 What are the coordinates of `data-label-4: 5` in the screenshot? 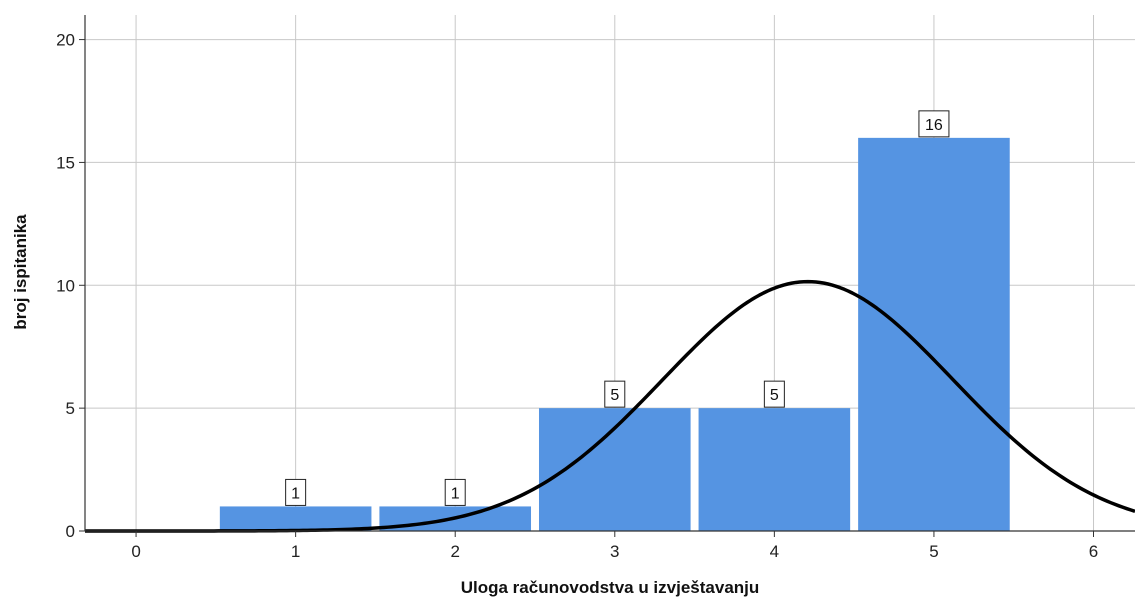 It's located at (774, 395).